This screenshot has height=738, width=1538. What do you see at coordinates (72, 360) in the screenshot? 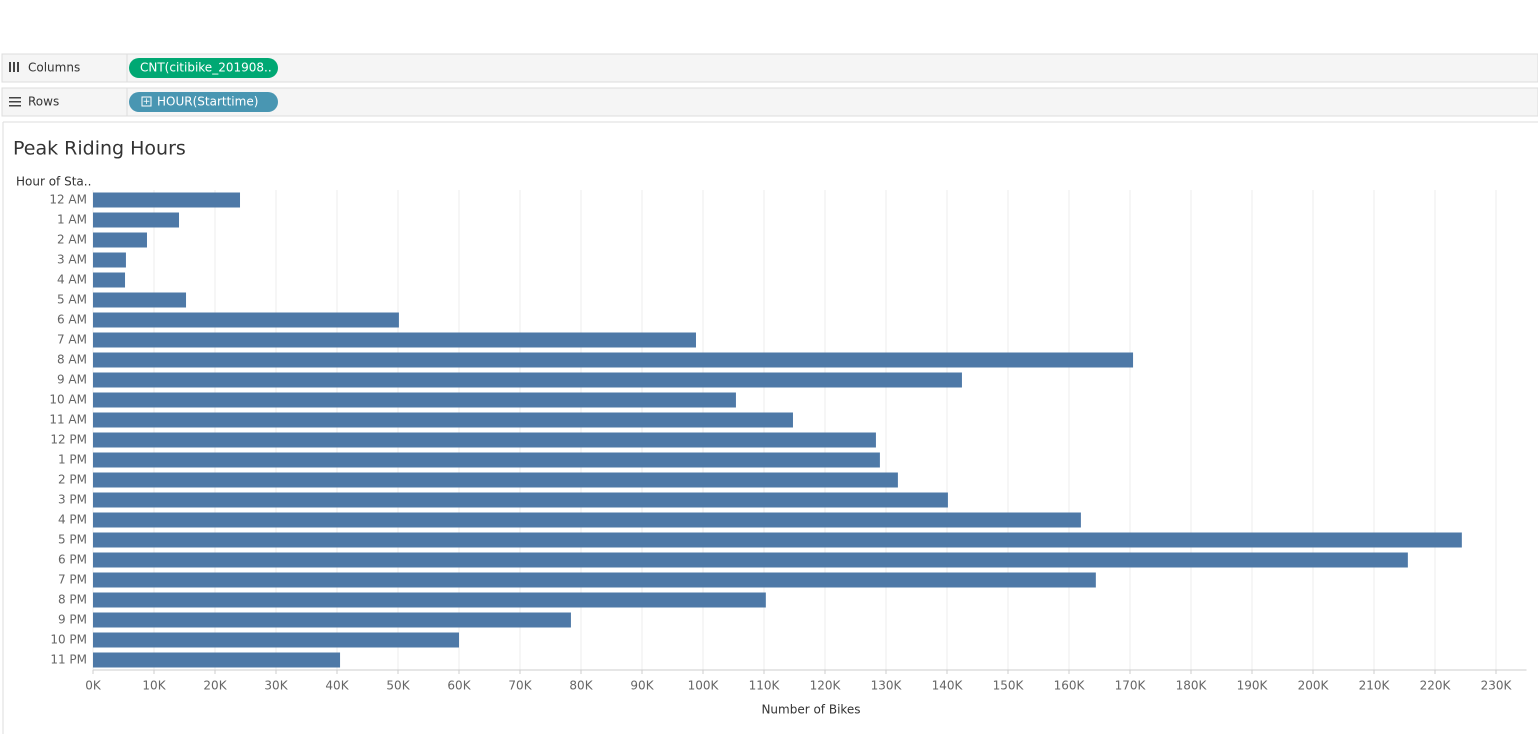
I see `y-tick-label: 8 AM` at bounding box center [72, 360].